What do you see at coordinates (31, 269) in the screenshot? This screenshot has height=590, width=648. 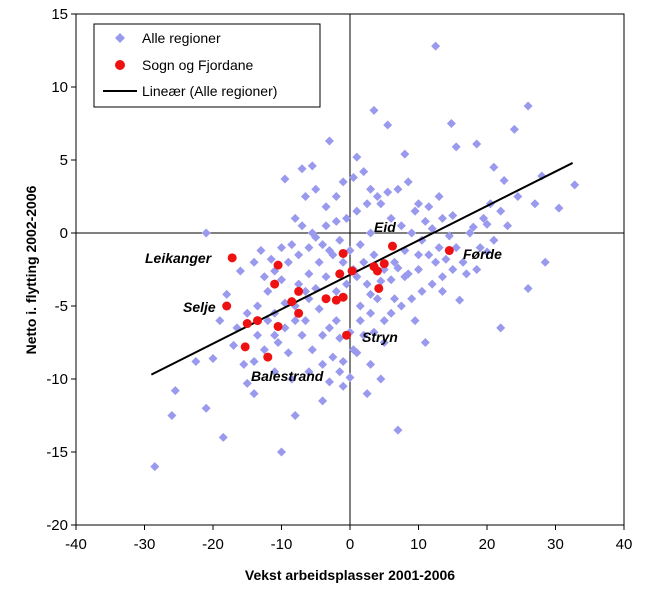 I see `y-axis-title: Netto i. flytting 2002-2006` at bounding box center [31, 269].